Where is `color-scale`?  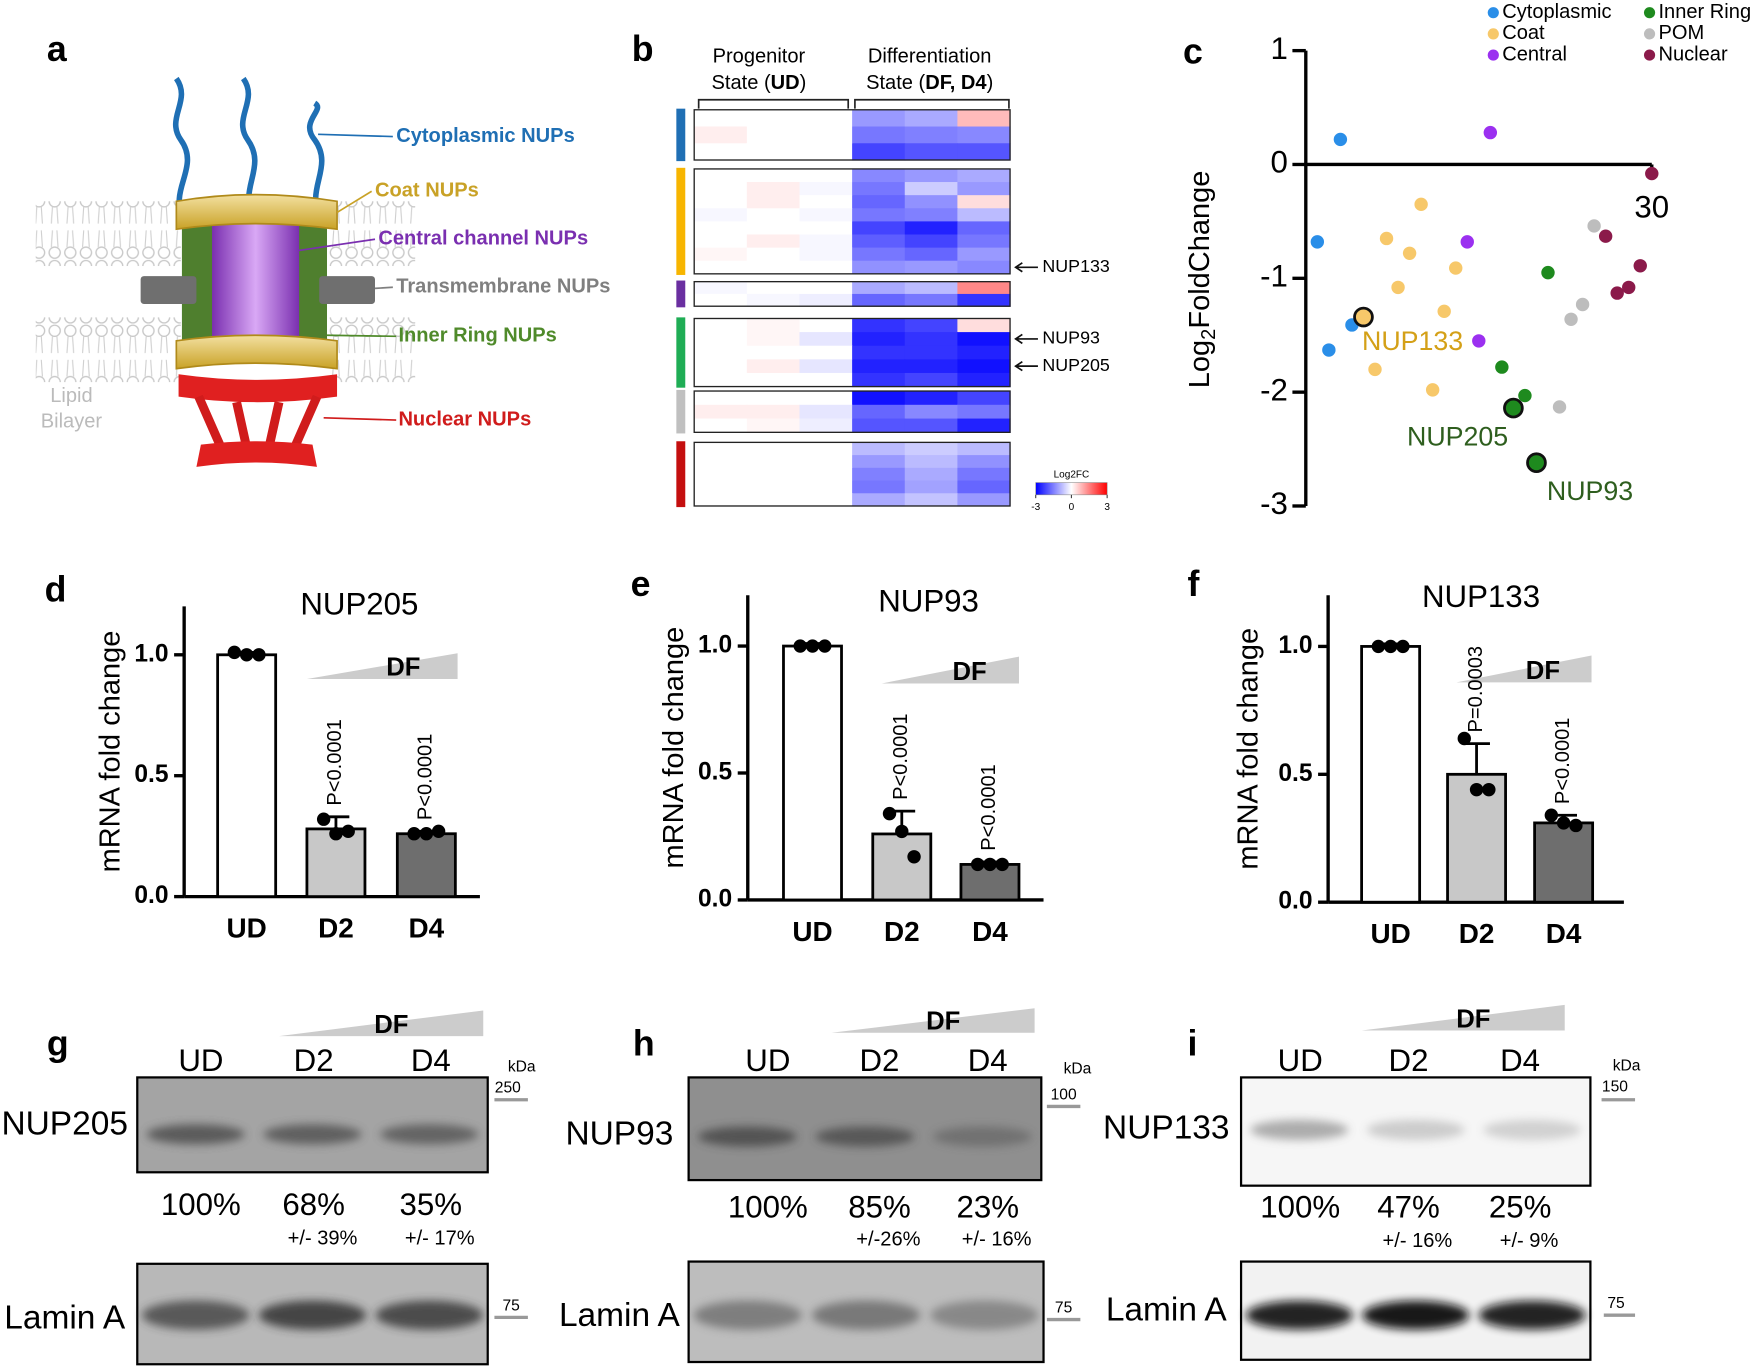 color-scale is located at coordinates (1071, 489).